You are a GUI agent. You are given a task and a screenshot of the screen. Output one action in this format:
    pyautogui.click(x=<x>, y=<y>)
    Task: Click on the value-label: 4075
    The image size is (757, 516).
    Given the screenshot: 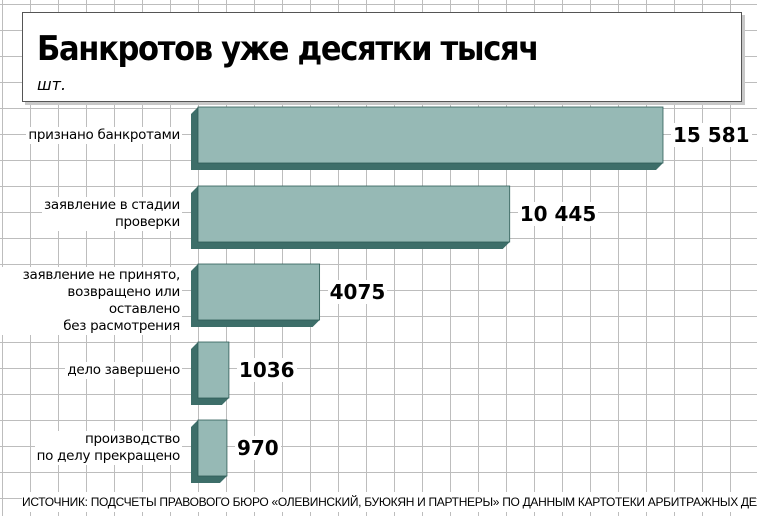 What is the action you would take?
    pyautogui.click(x=357, y=292)
    